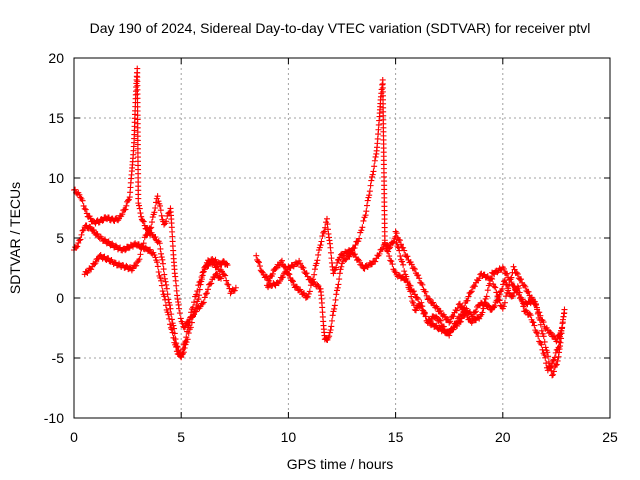 Image resolution: width=640 pixels, height=480 pixels. Describe the element at coordinates (289, 437) in the screenshot. I see `x-tick-label: 10` at that location.